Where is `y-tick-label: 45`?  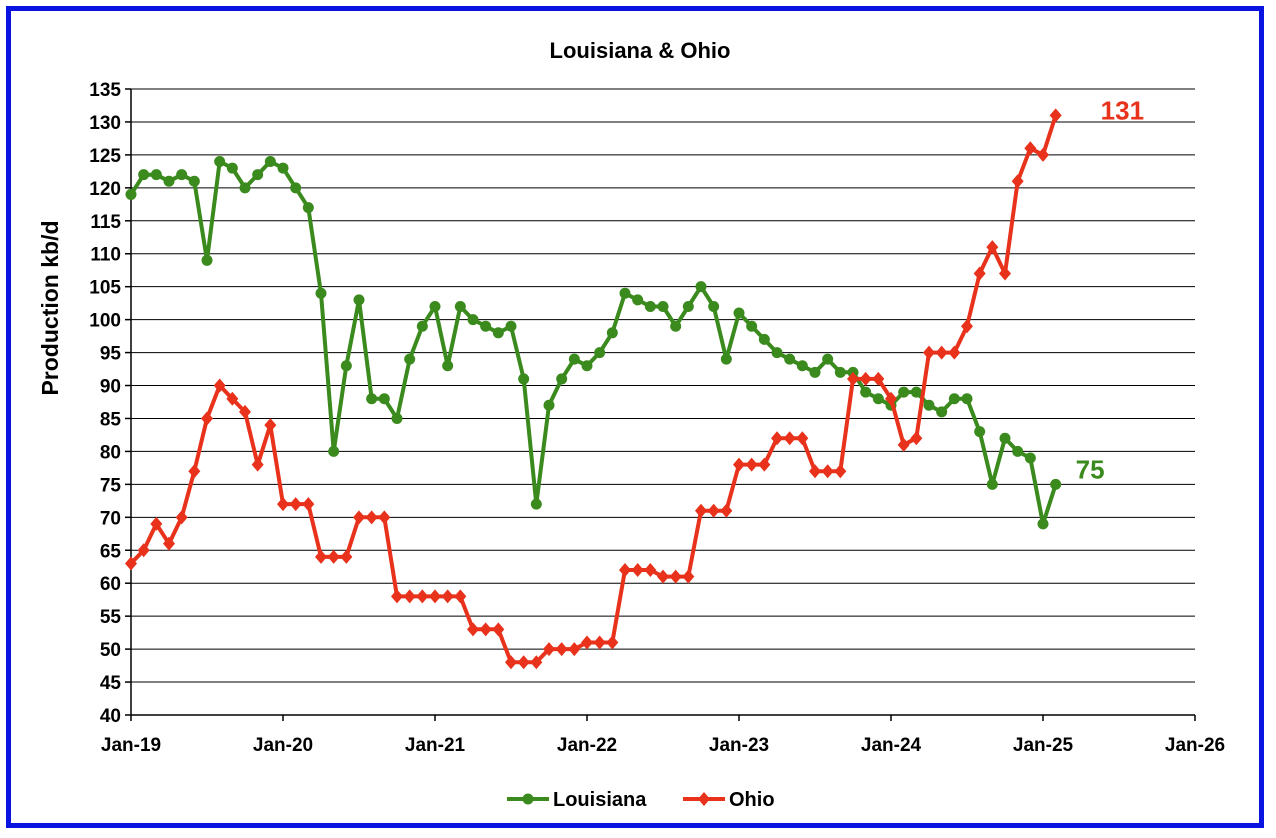 y-tick-label: 45 is located at coordinates (111, 683).